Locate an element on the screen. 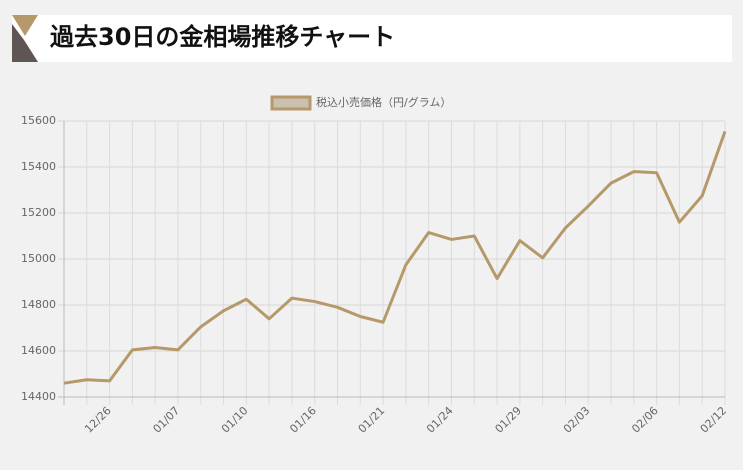  y-tick-label: 14400 is located at coordinates (38, 396).